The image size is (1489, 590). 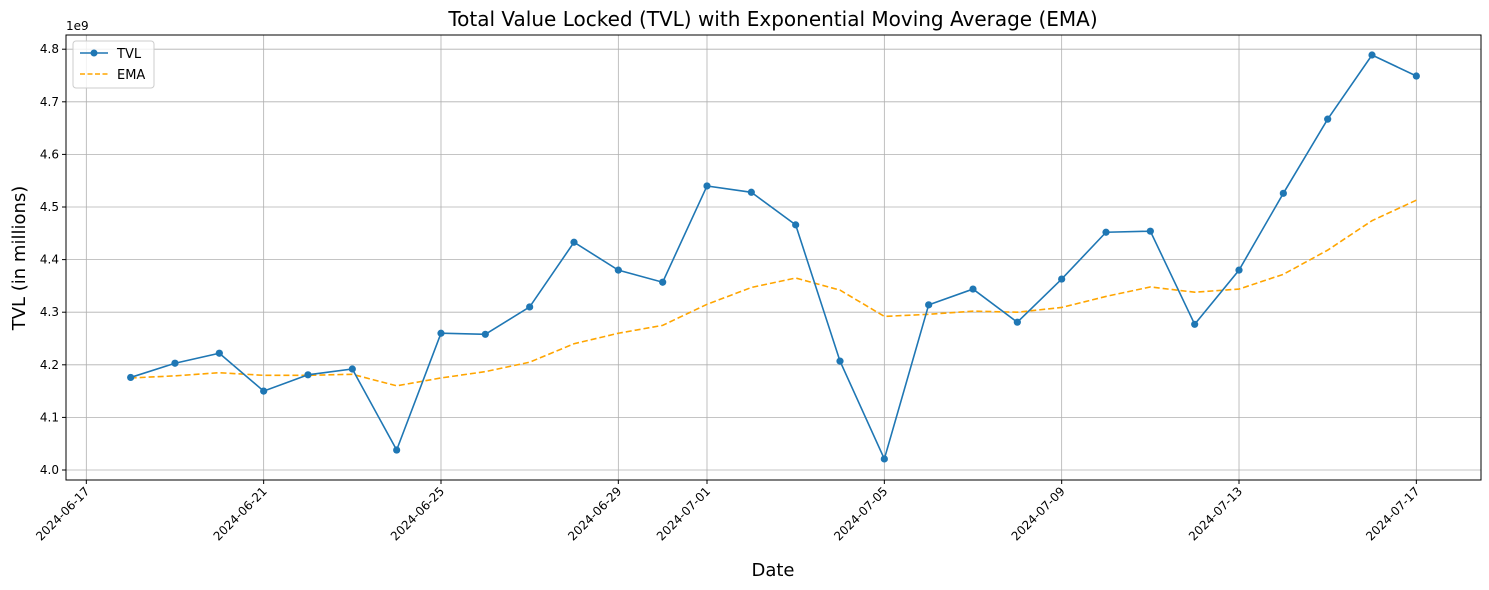 What do you see at coordinates (772, 570) in the screenshot?
I see `x-axis-label: Date` at bounding box center [772, 570].